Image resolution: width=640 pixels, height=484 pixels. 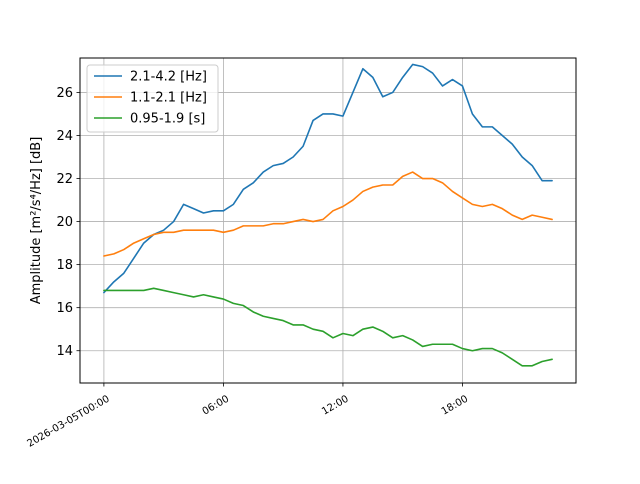 What do you see at coordinates (168, 98) in the screenshot?
I see `legend-label-2: 1.1-2.1 [Hz]` at bounding box center [168, 98].